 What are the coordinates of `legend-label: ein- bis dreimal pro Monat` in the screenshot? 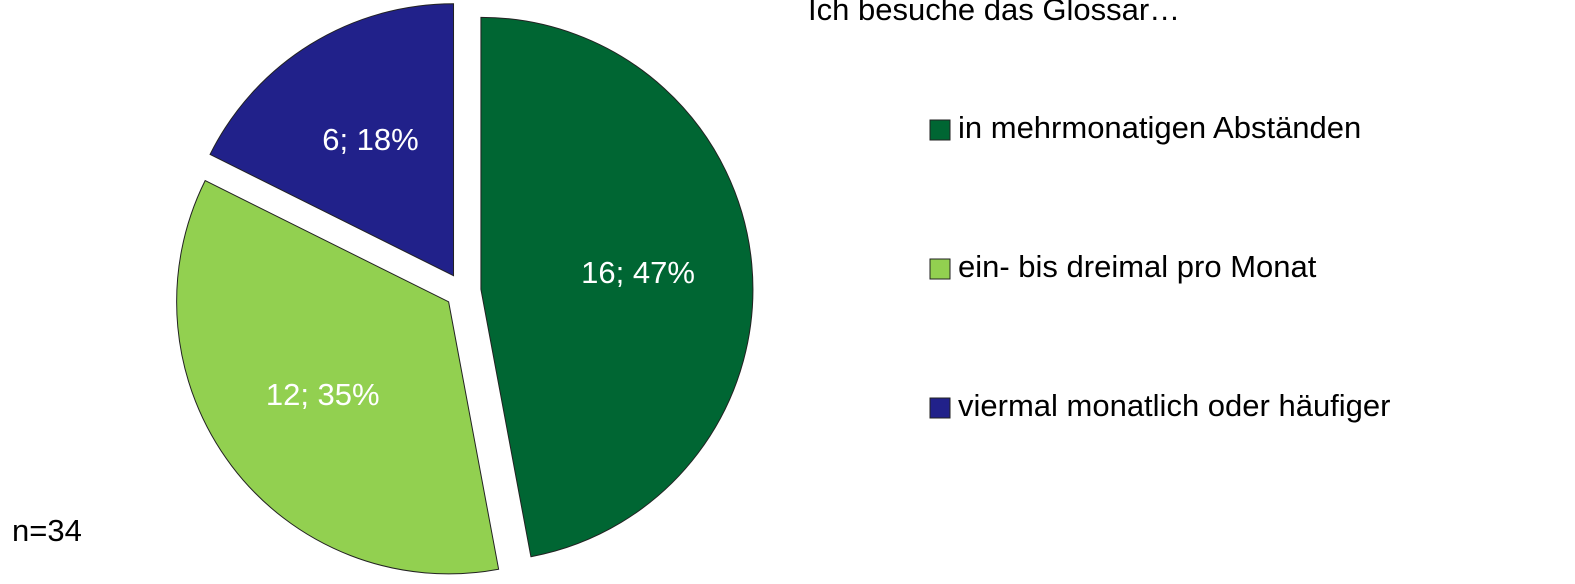 It's located at (1137, 266).